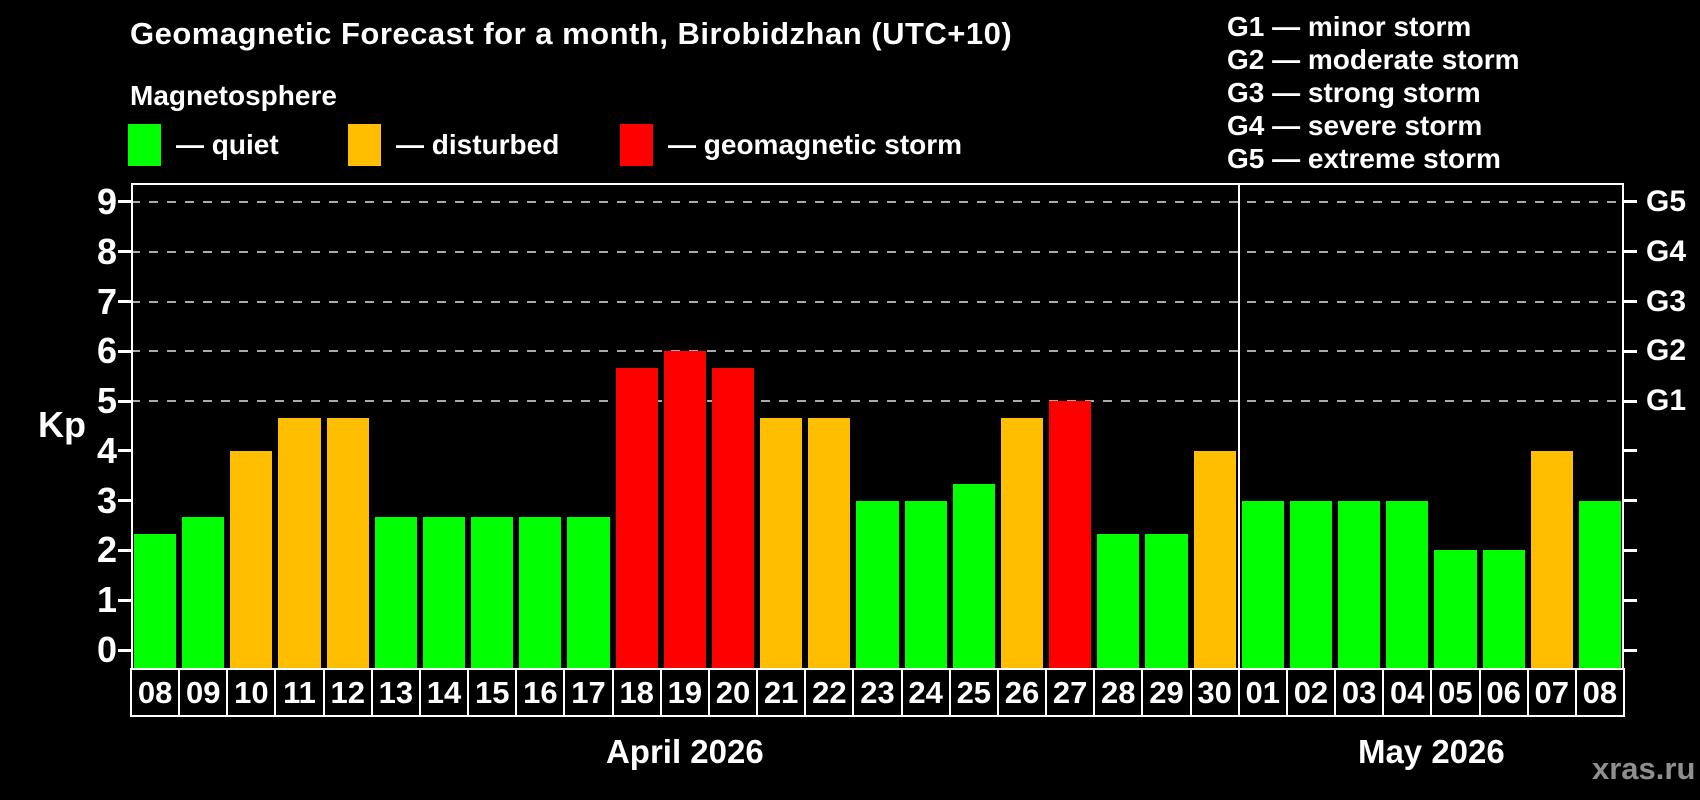  What do you see at coordinates (1070, 692) in the screenshot?
I see `date-cell-27: 27` at bounding box center [1070, 692].